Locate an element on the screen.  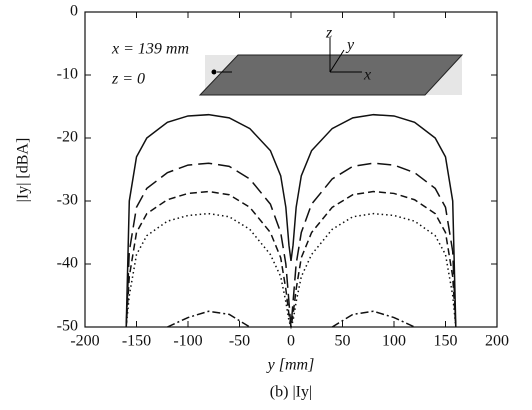
line-series is located at coordinates (291, 319).